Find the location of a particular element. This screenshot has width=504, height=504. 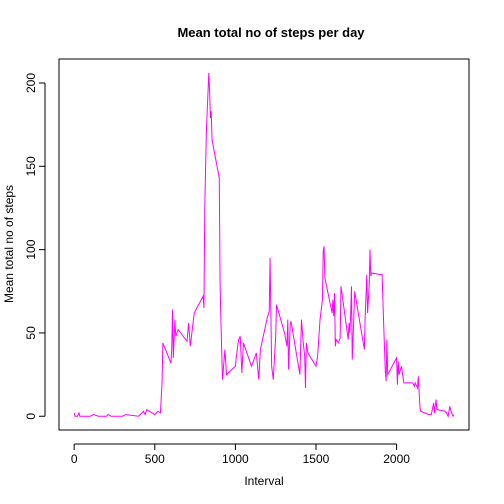

x-tick-label: 1000 is located at coordinates (235, 459).